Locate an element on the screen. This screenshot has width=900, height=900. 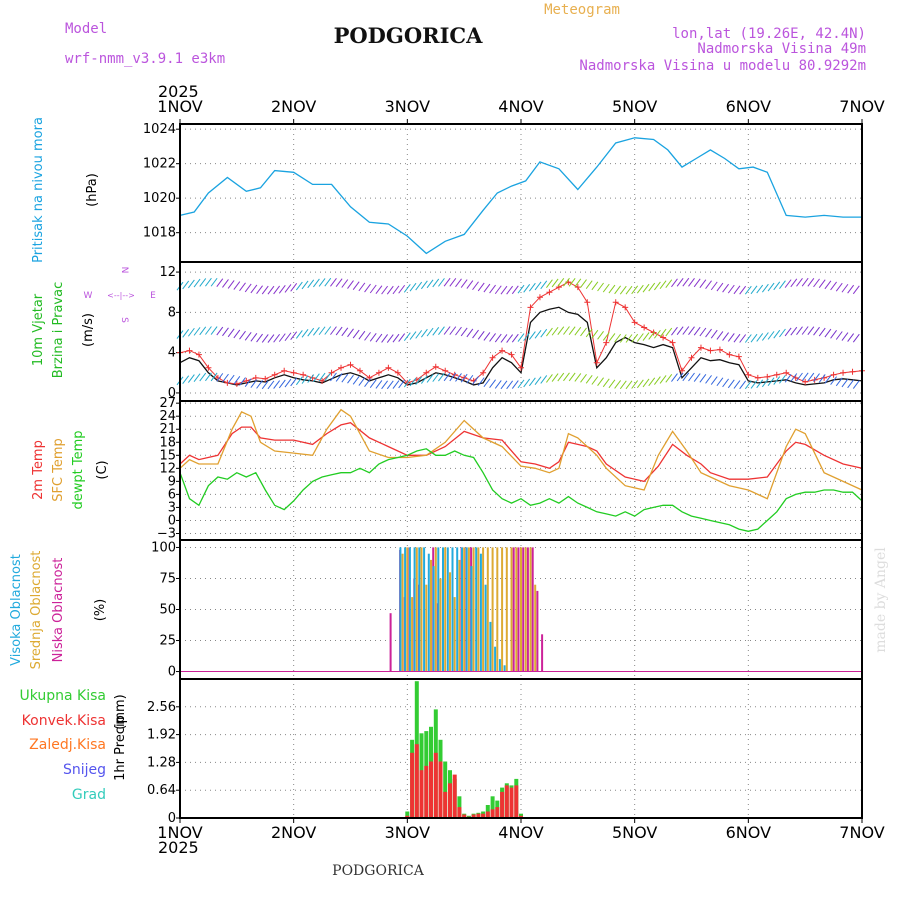
wind-series-10m-wind-speed is located at coordinates (521, 346).